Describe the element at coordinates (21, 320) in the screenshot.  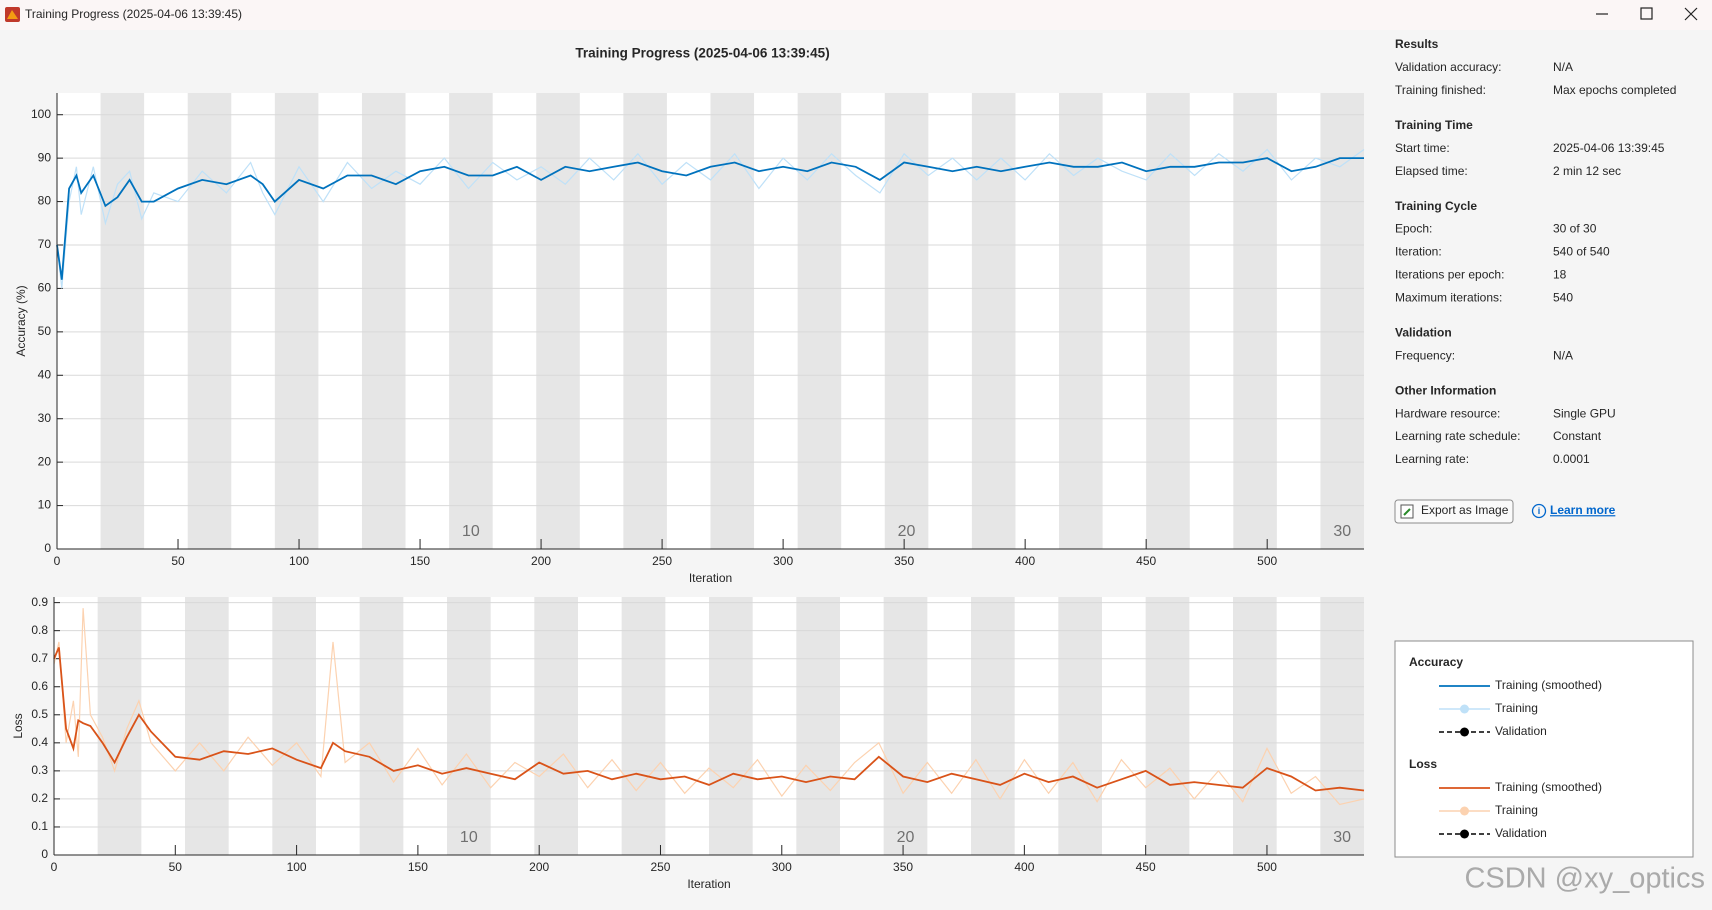
I see `y-axis-label: Accuracy (%)` at that location.